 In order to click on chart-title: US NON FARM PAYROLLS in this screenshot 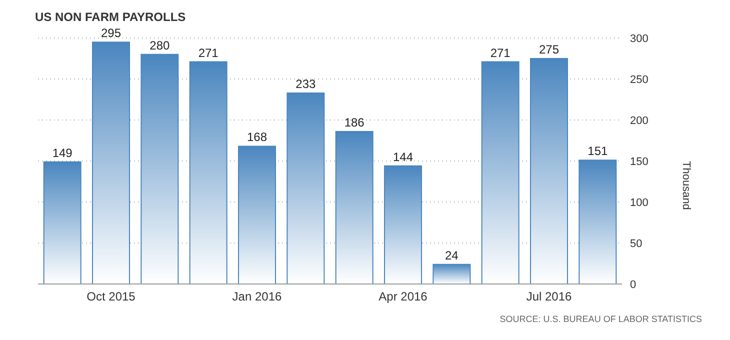, I will do `click(110, 17)`.